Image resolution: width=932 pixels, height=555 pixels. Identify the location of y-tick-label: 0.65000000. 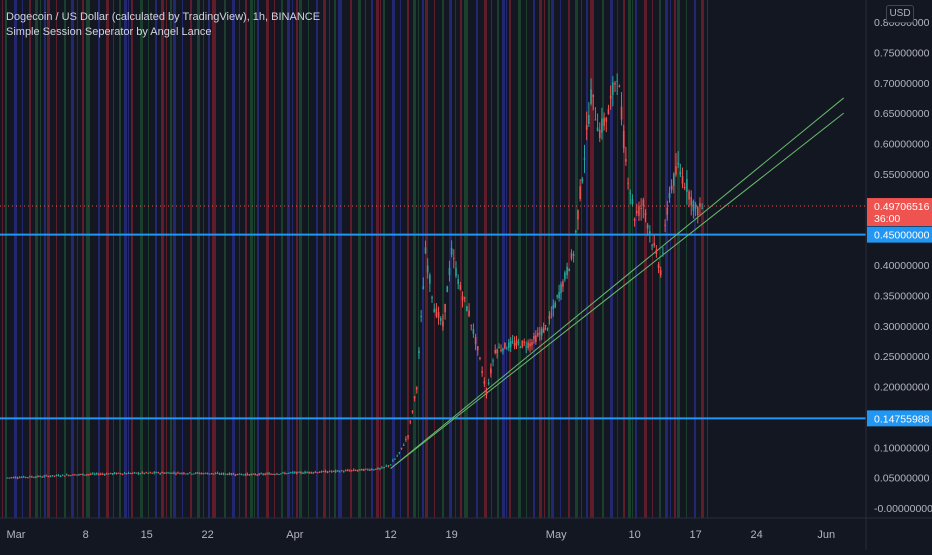
(902, 114).